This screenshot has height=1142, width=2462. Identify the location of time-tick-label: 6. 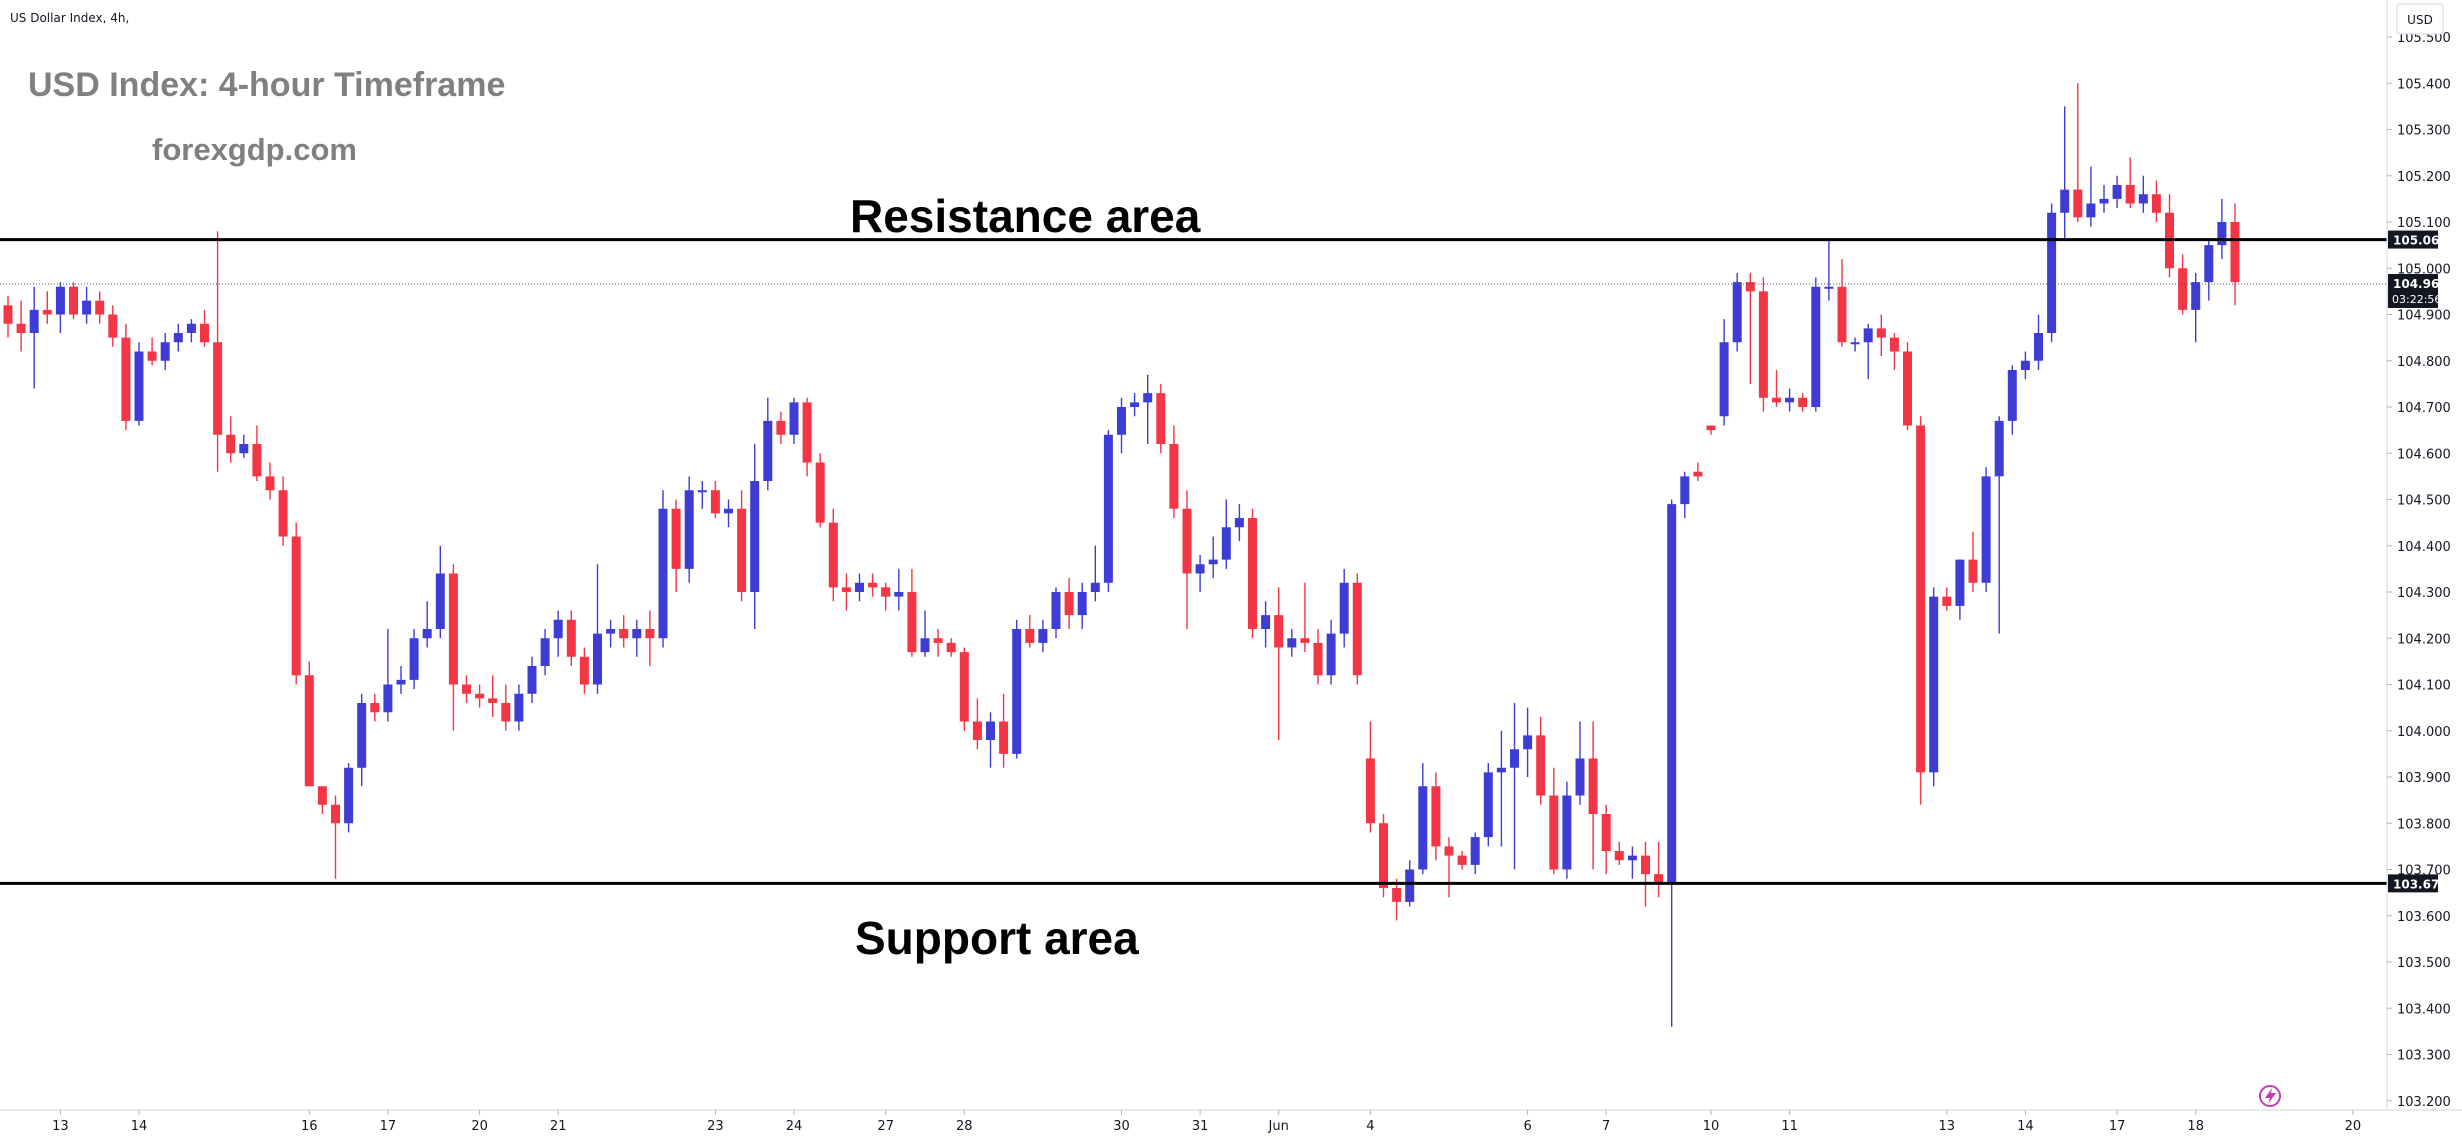
(1527, 1126).